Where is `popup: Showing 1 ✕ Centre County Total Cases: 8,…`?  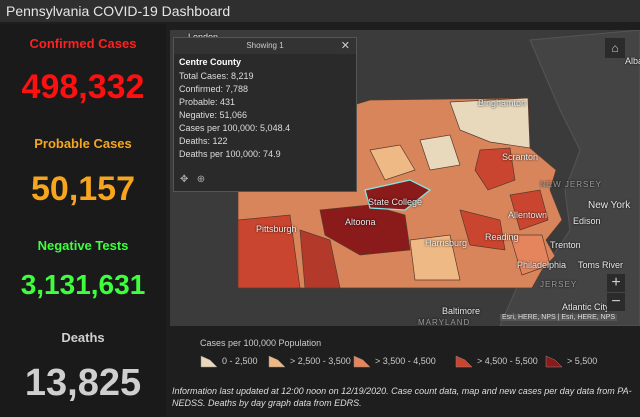 popup: Showing 1 ✕ Centre County Total Cases: 8,… is located at coordinates (265, 114).